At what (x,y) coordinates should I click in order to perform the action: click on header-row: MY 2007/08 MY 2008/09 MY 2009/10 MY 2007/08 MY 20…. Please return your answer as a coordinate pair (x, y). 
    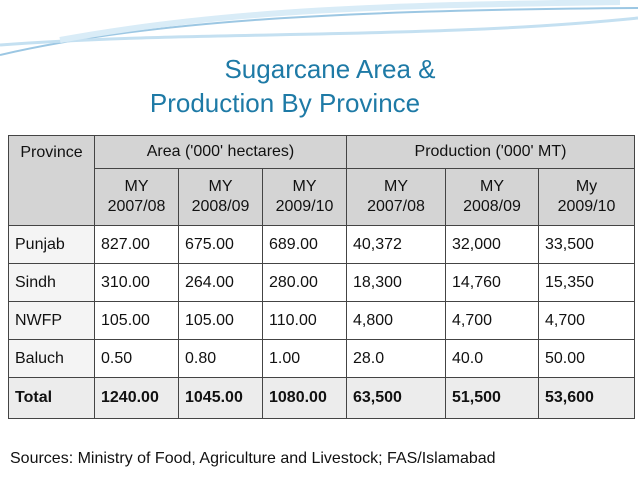
    Looking at the image, I should click on (322, 197).